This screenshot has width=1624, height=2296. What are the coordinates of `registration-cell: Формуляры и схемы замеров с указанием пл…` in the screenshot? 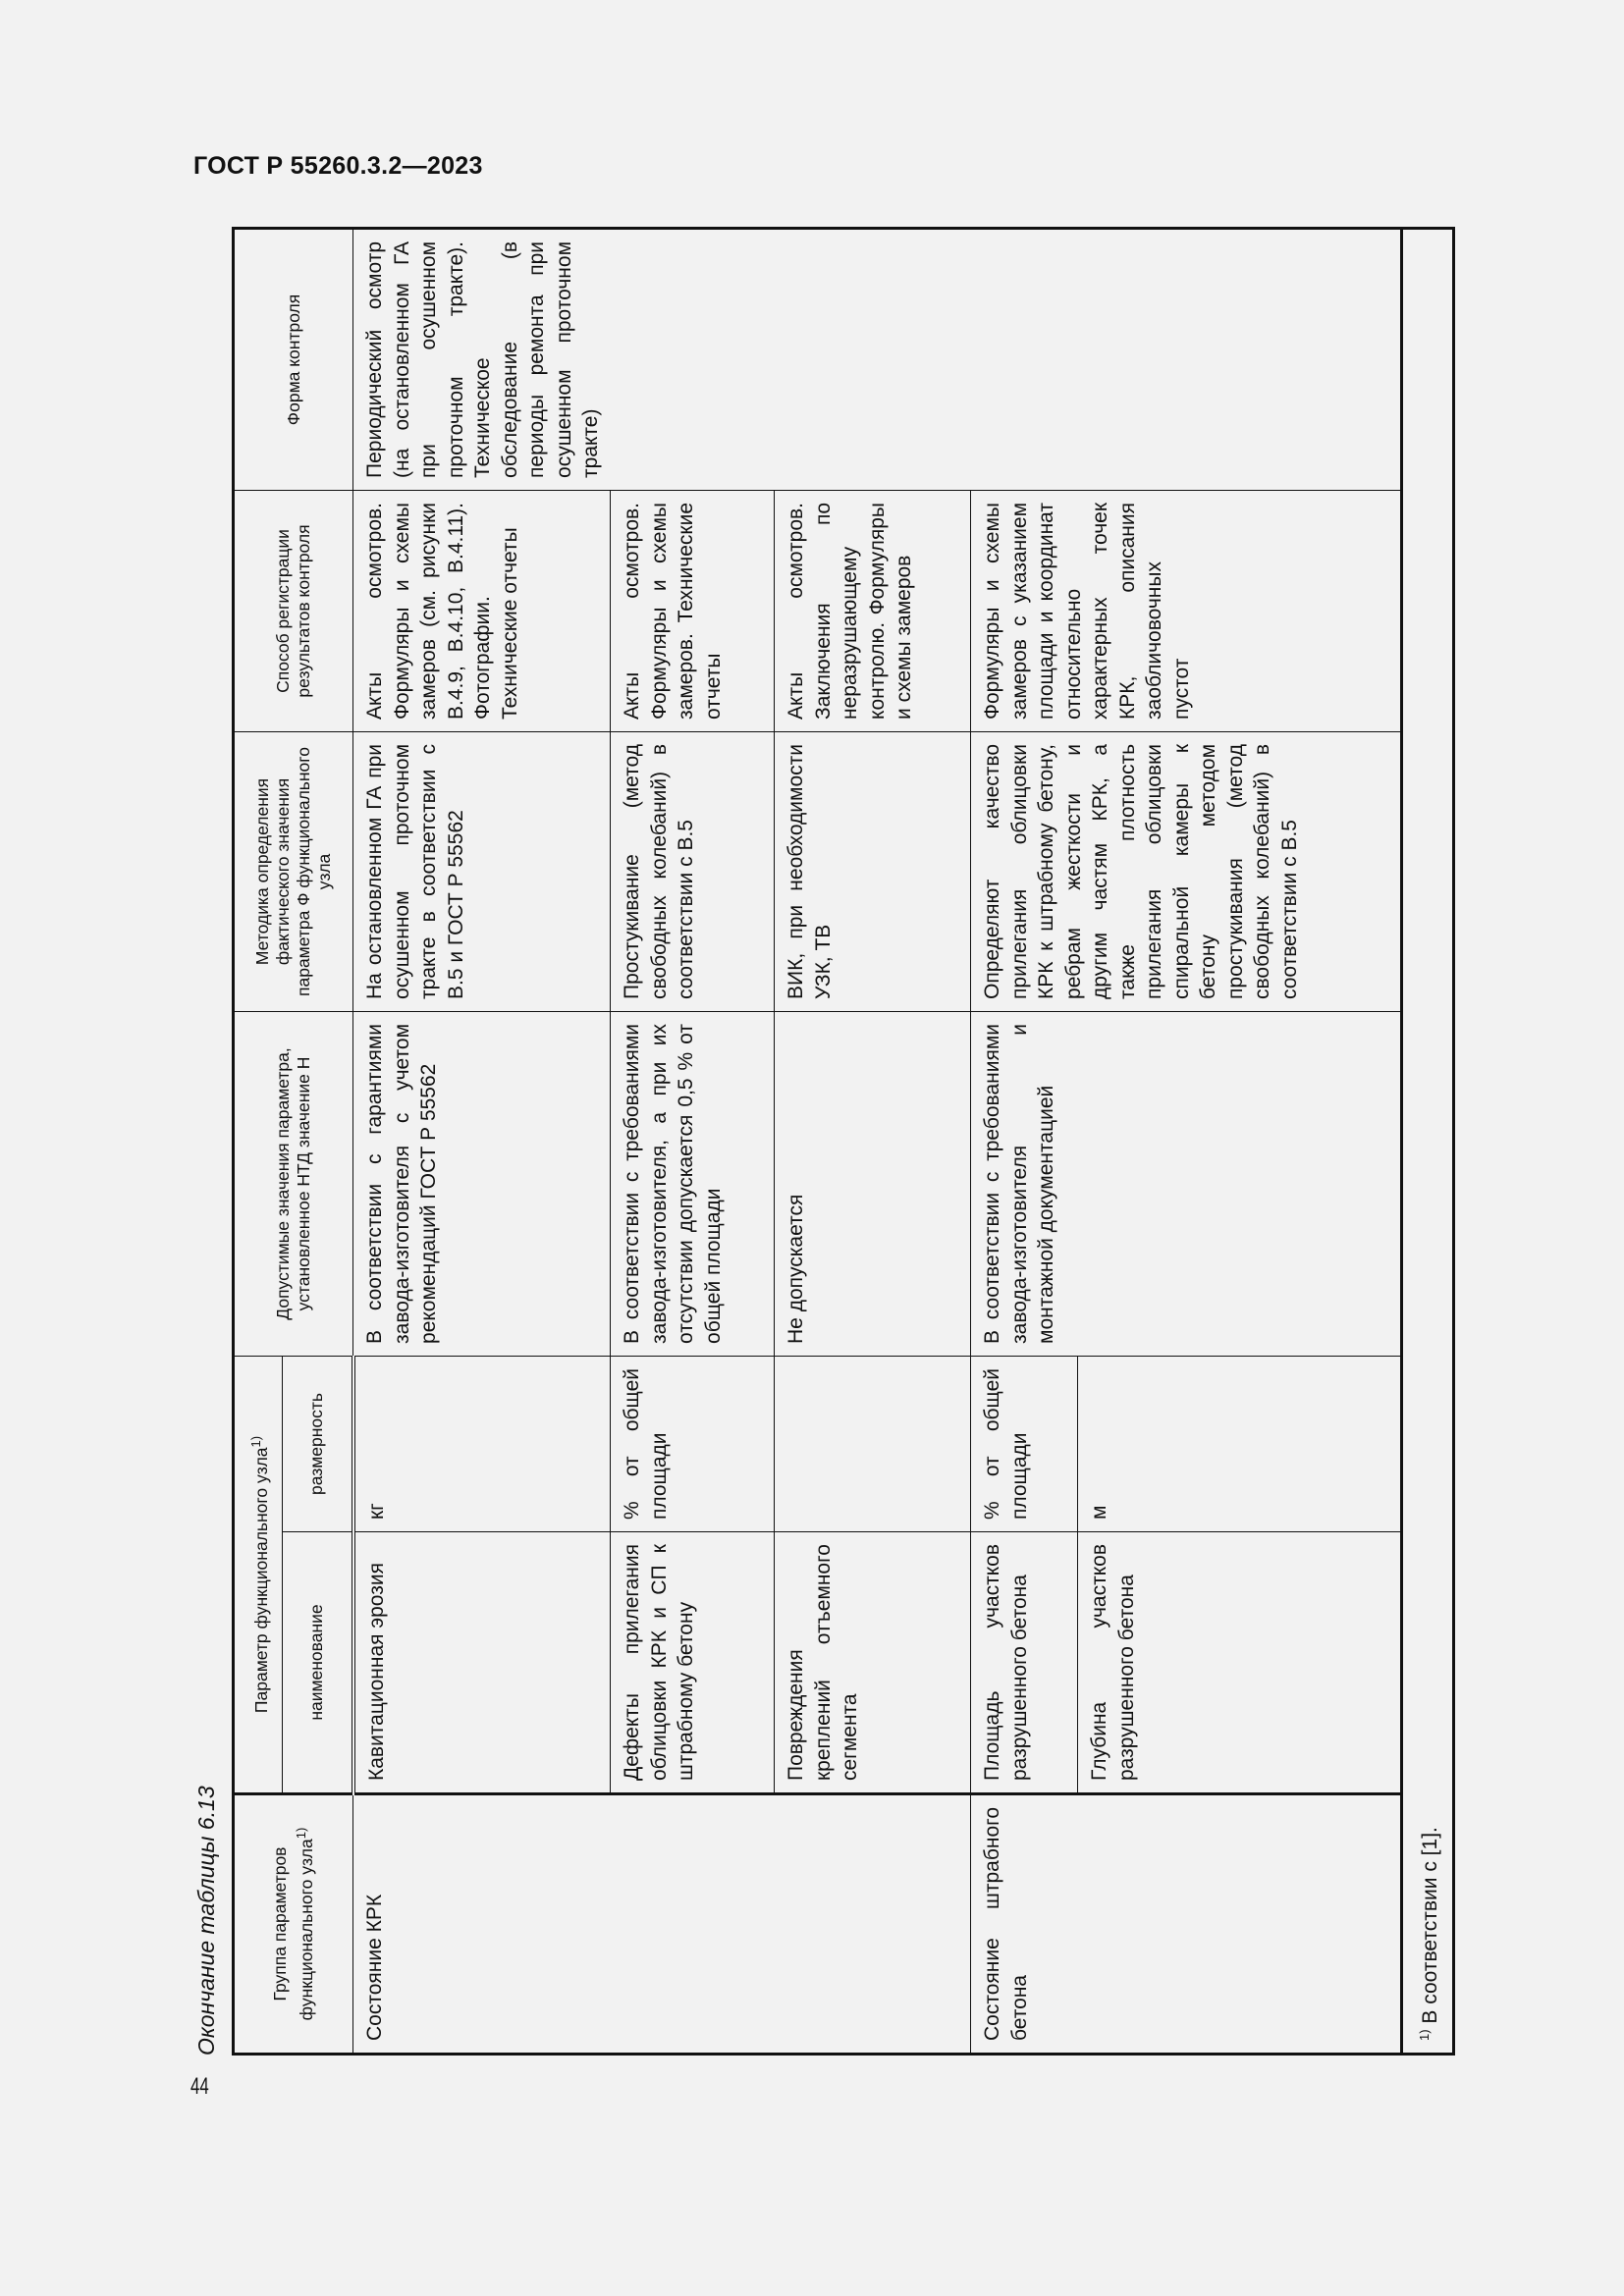 It's located at (1186, 611).